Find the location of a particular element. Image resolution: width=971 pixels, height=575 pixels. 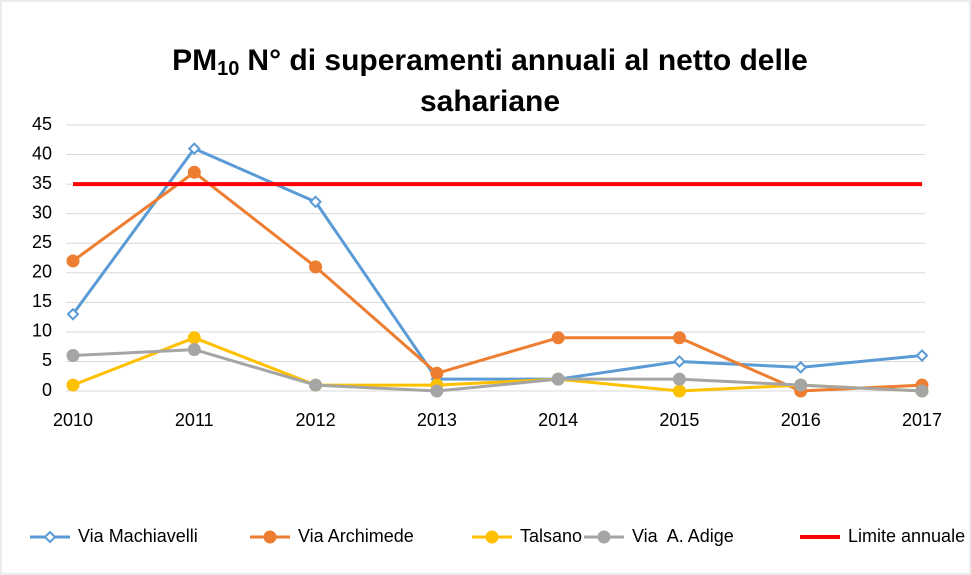

legend-label: Via A. Adige is located at coordinates (683, 536).